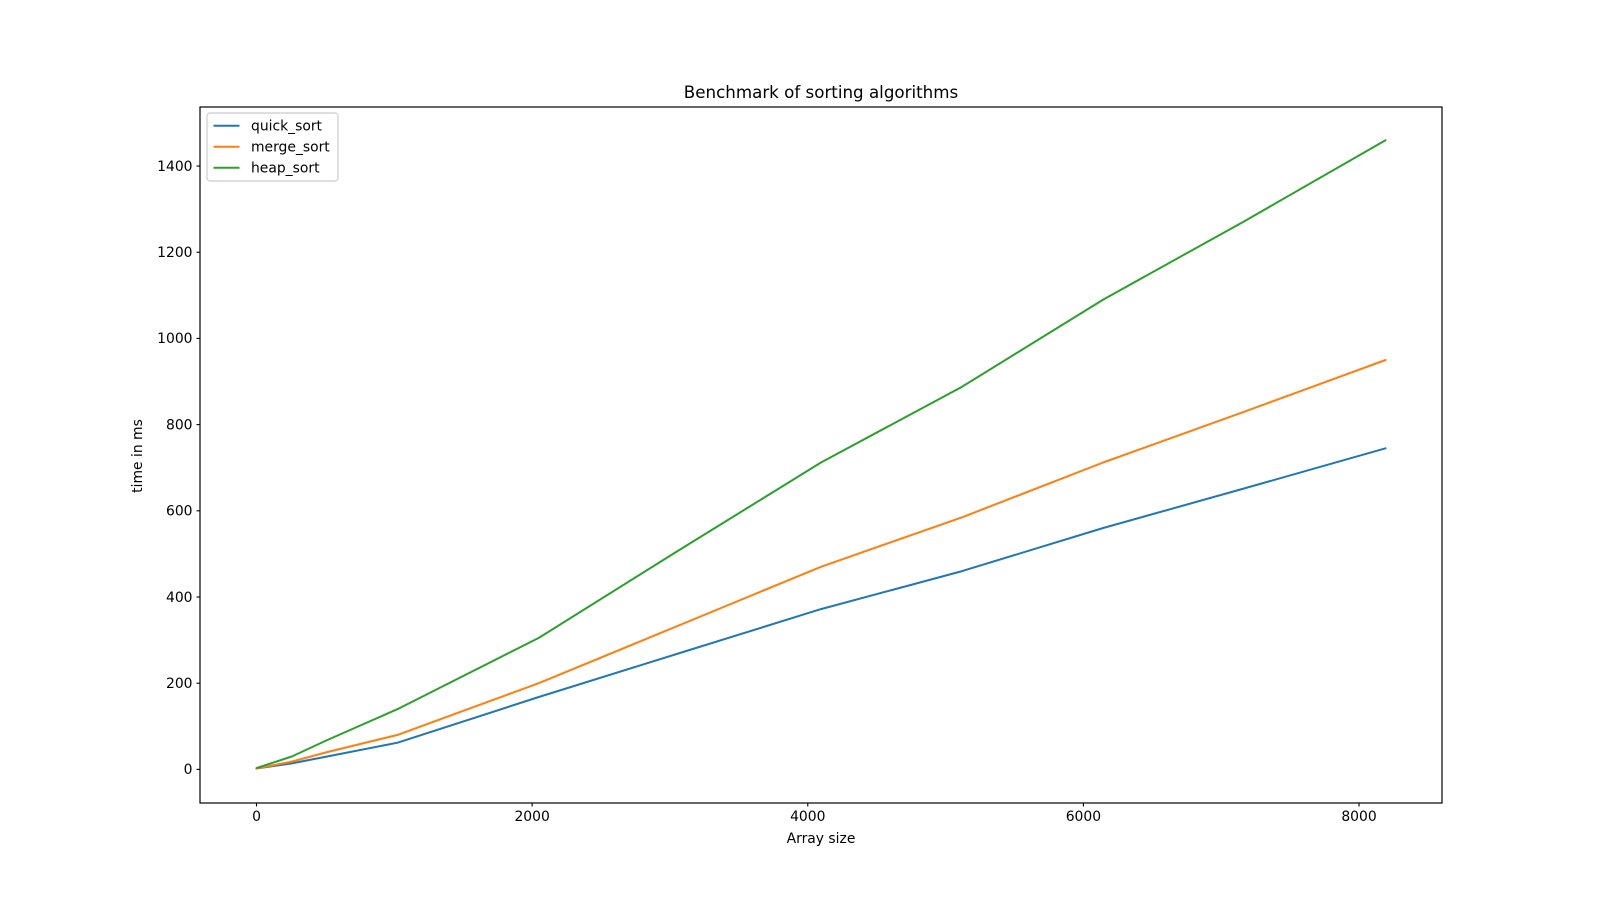  What do you see at coordinates (256, 817) in the screenshot?
I see `x-tick-label: 0` at bounding box center [256, 817].